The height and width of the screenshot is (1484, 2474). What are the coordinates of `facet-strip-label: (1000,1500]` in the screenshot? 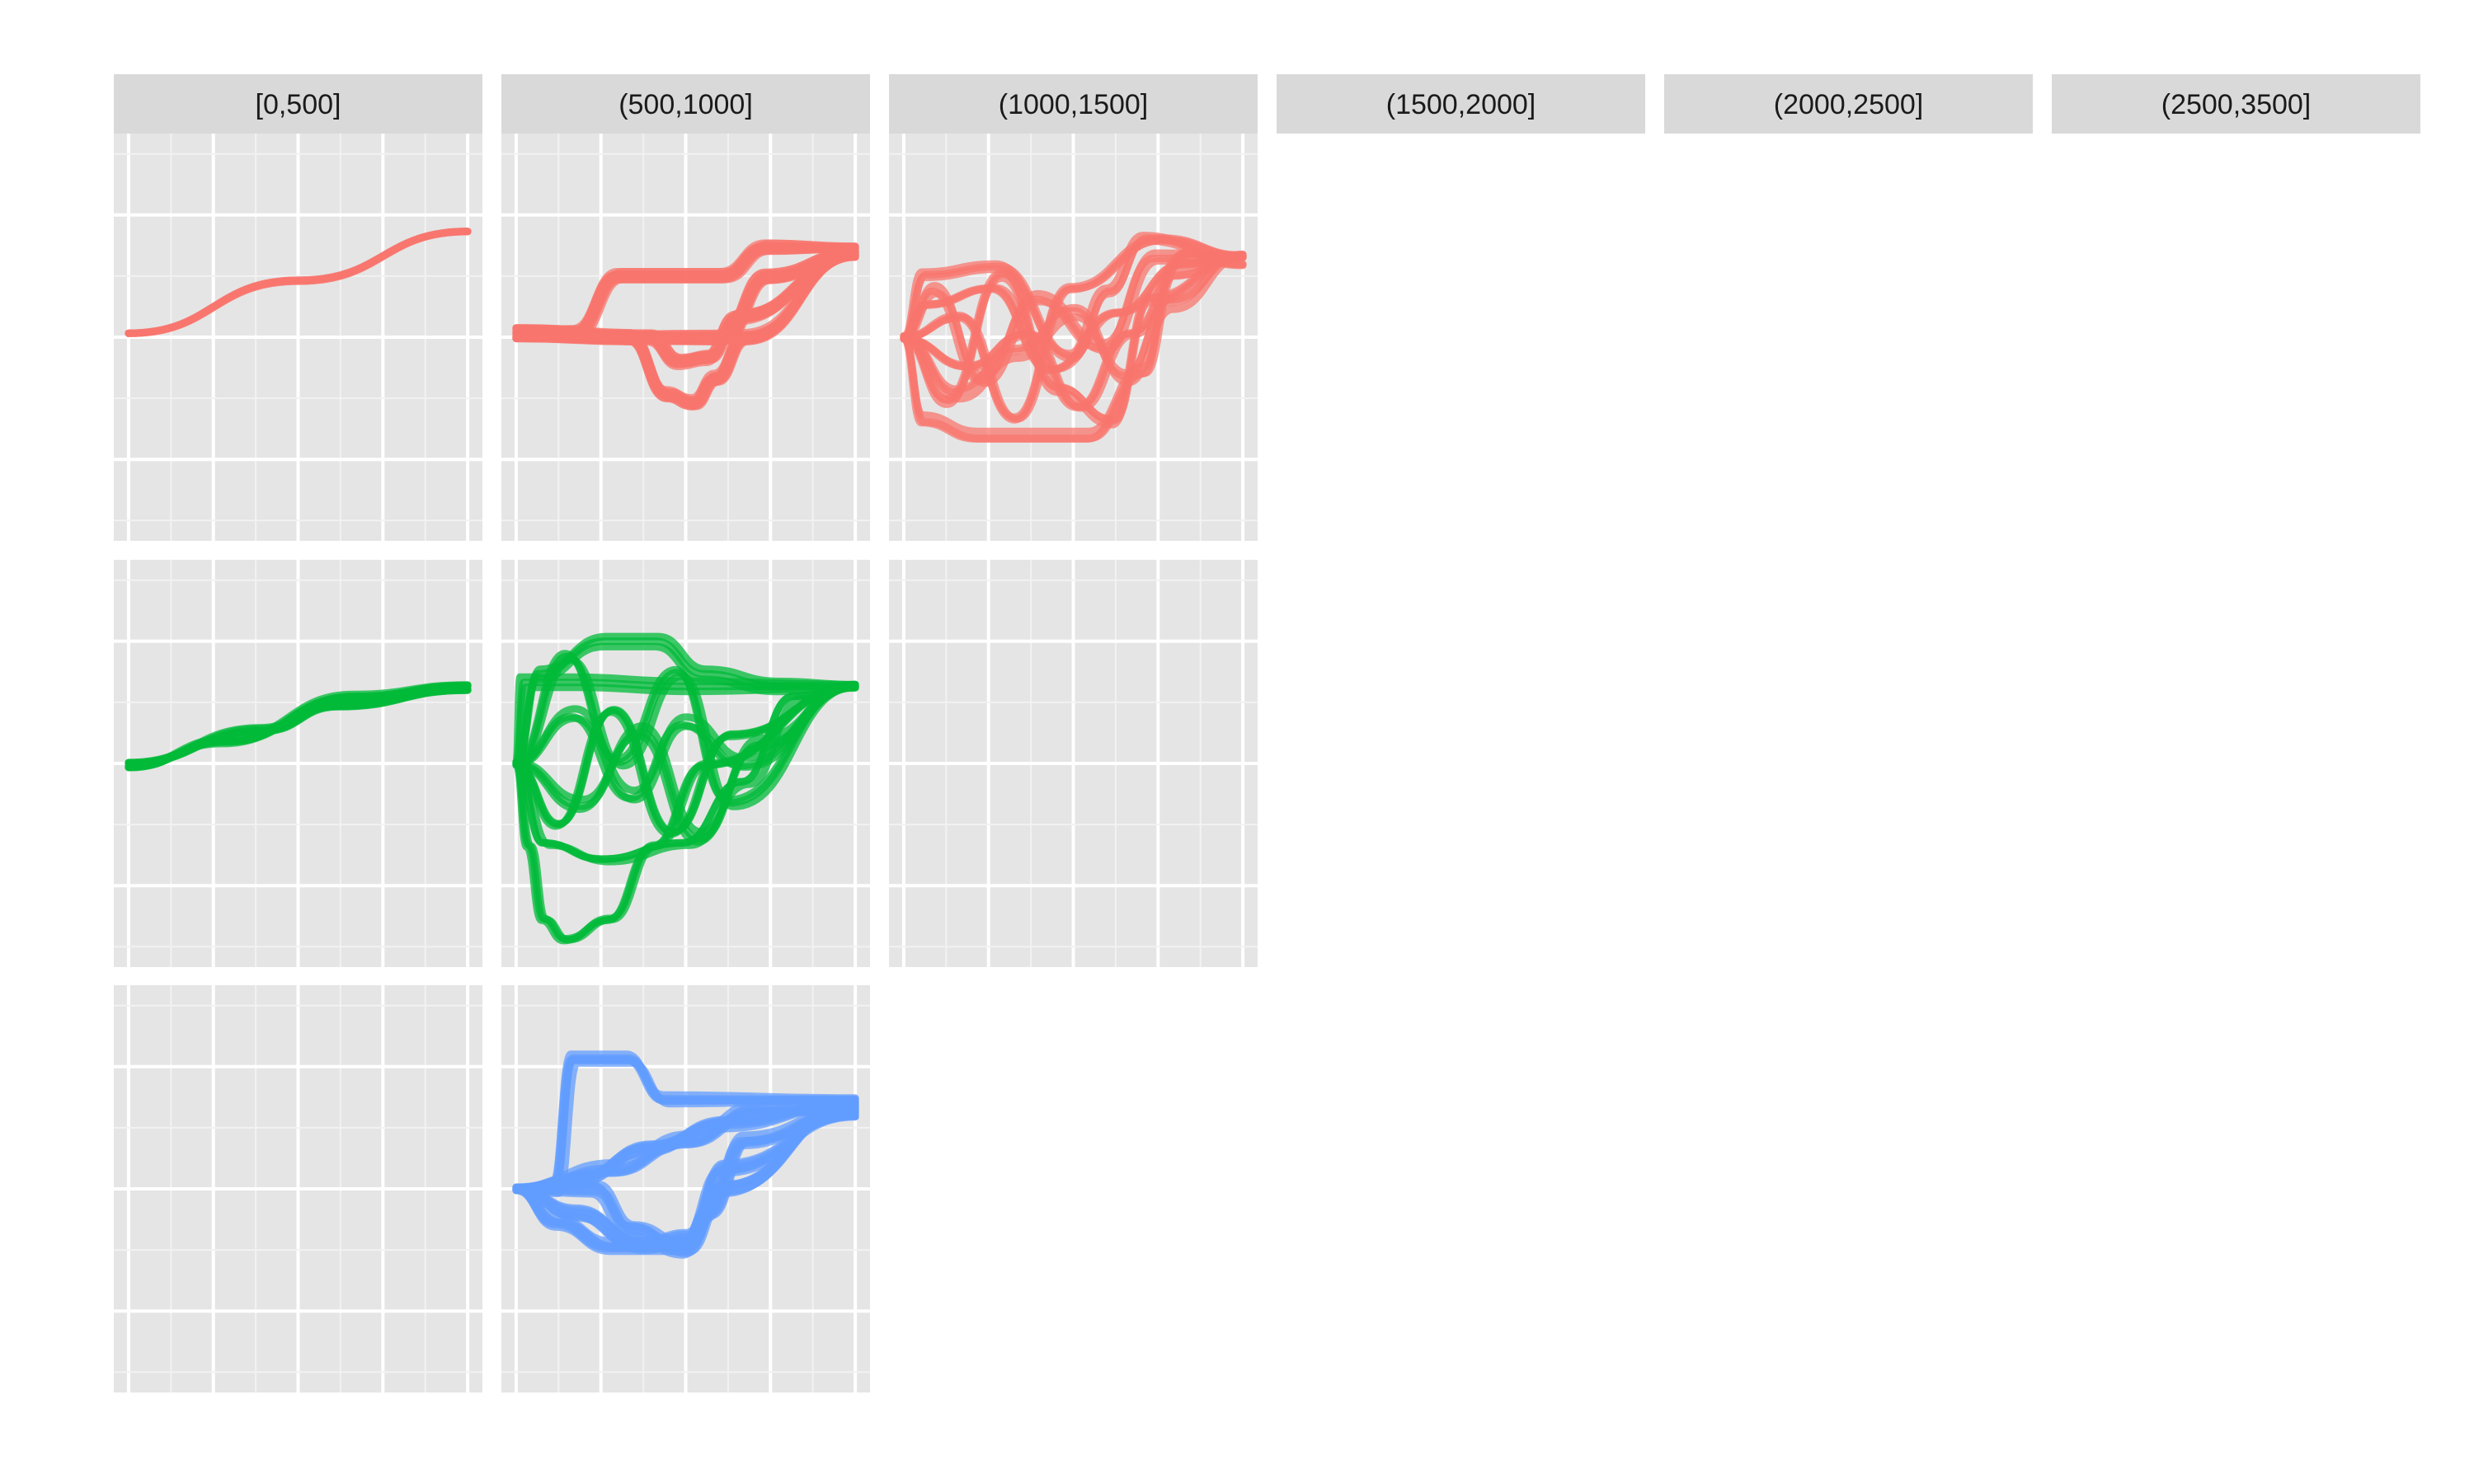 It's located at (1074, 104).